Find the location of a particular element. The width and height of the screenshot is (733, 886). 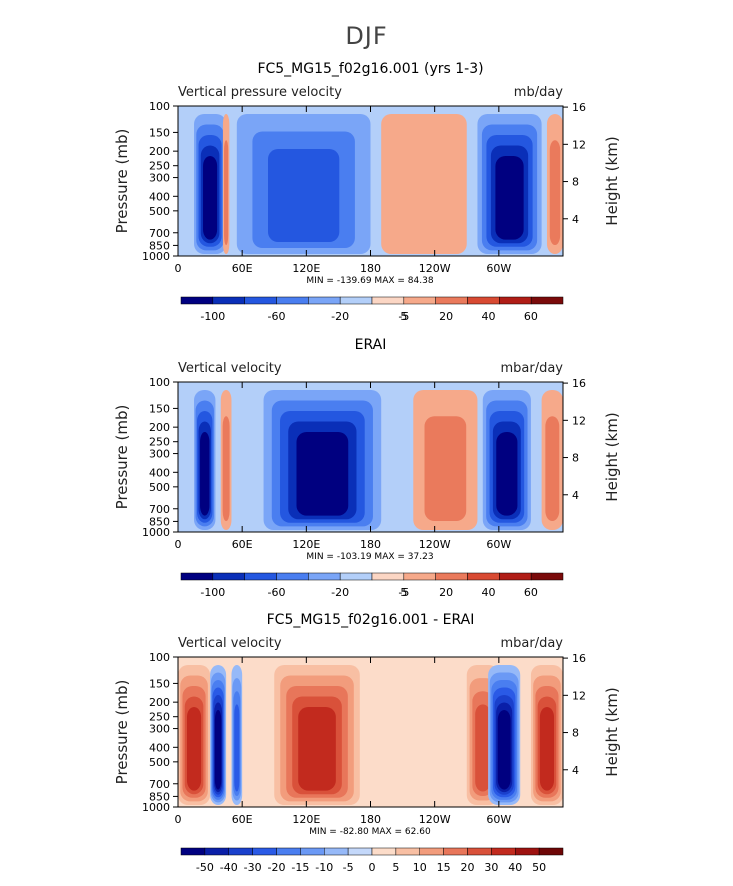

stats-text: MIN = -82.80 MAX = 62.60 is located at coordinates (370, 832).